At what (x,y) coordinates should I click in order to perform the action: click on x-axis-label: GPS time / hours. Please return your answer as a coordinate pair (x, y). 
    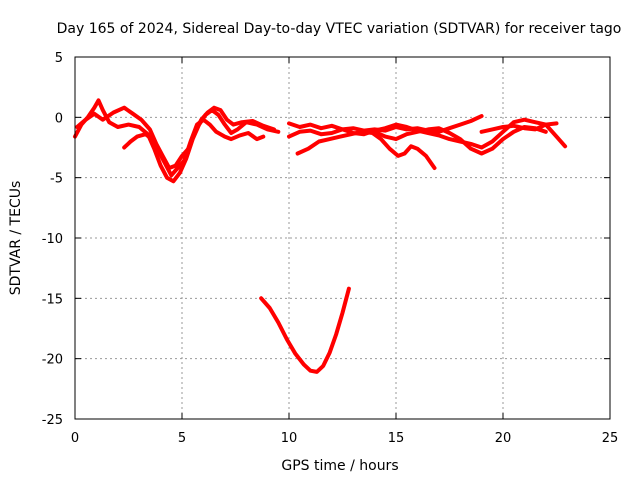
    Looking at the image, I should click on (339, 466).